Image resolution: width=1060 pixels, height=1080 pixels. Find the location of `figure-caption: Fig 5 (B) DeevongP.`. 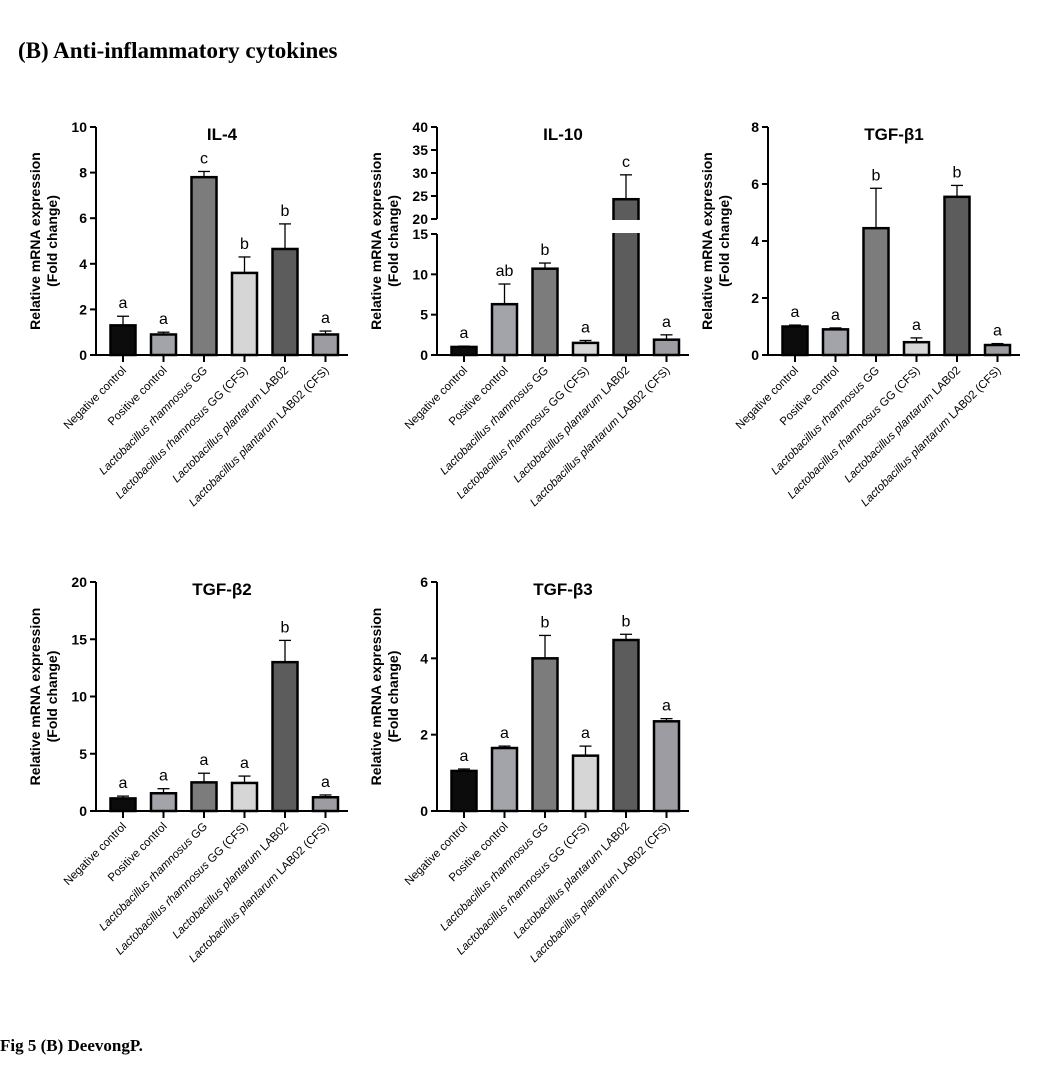

figure-caption: Fig 5 (B) DeevongP. is located at coordinates (71, 1045).